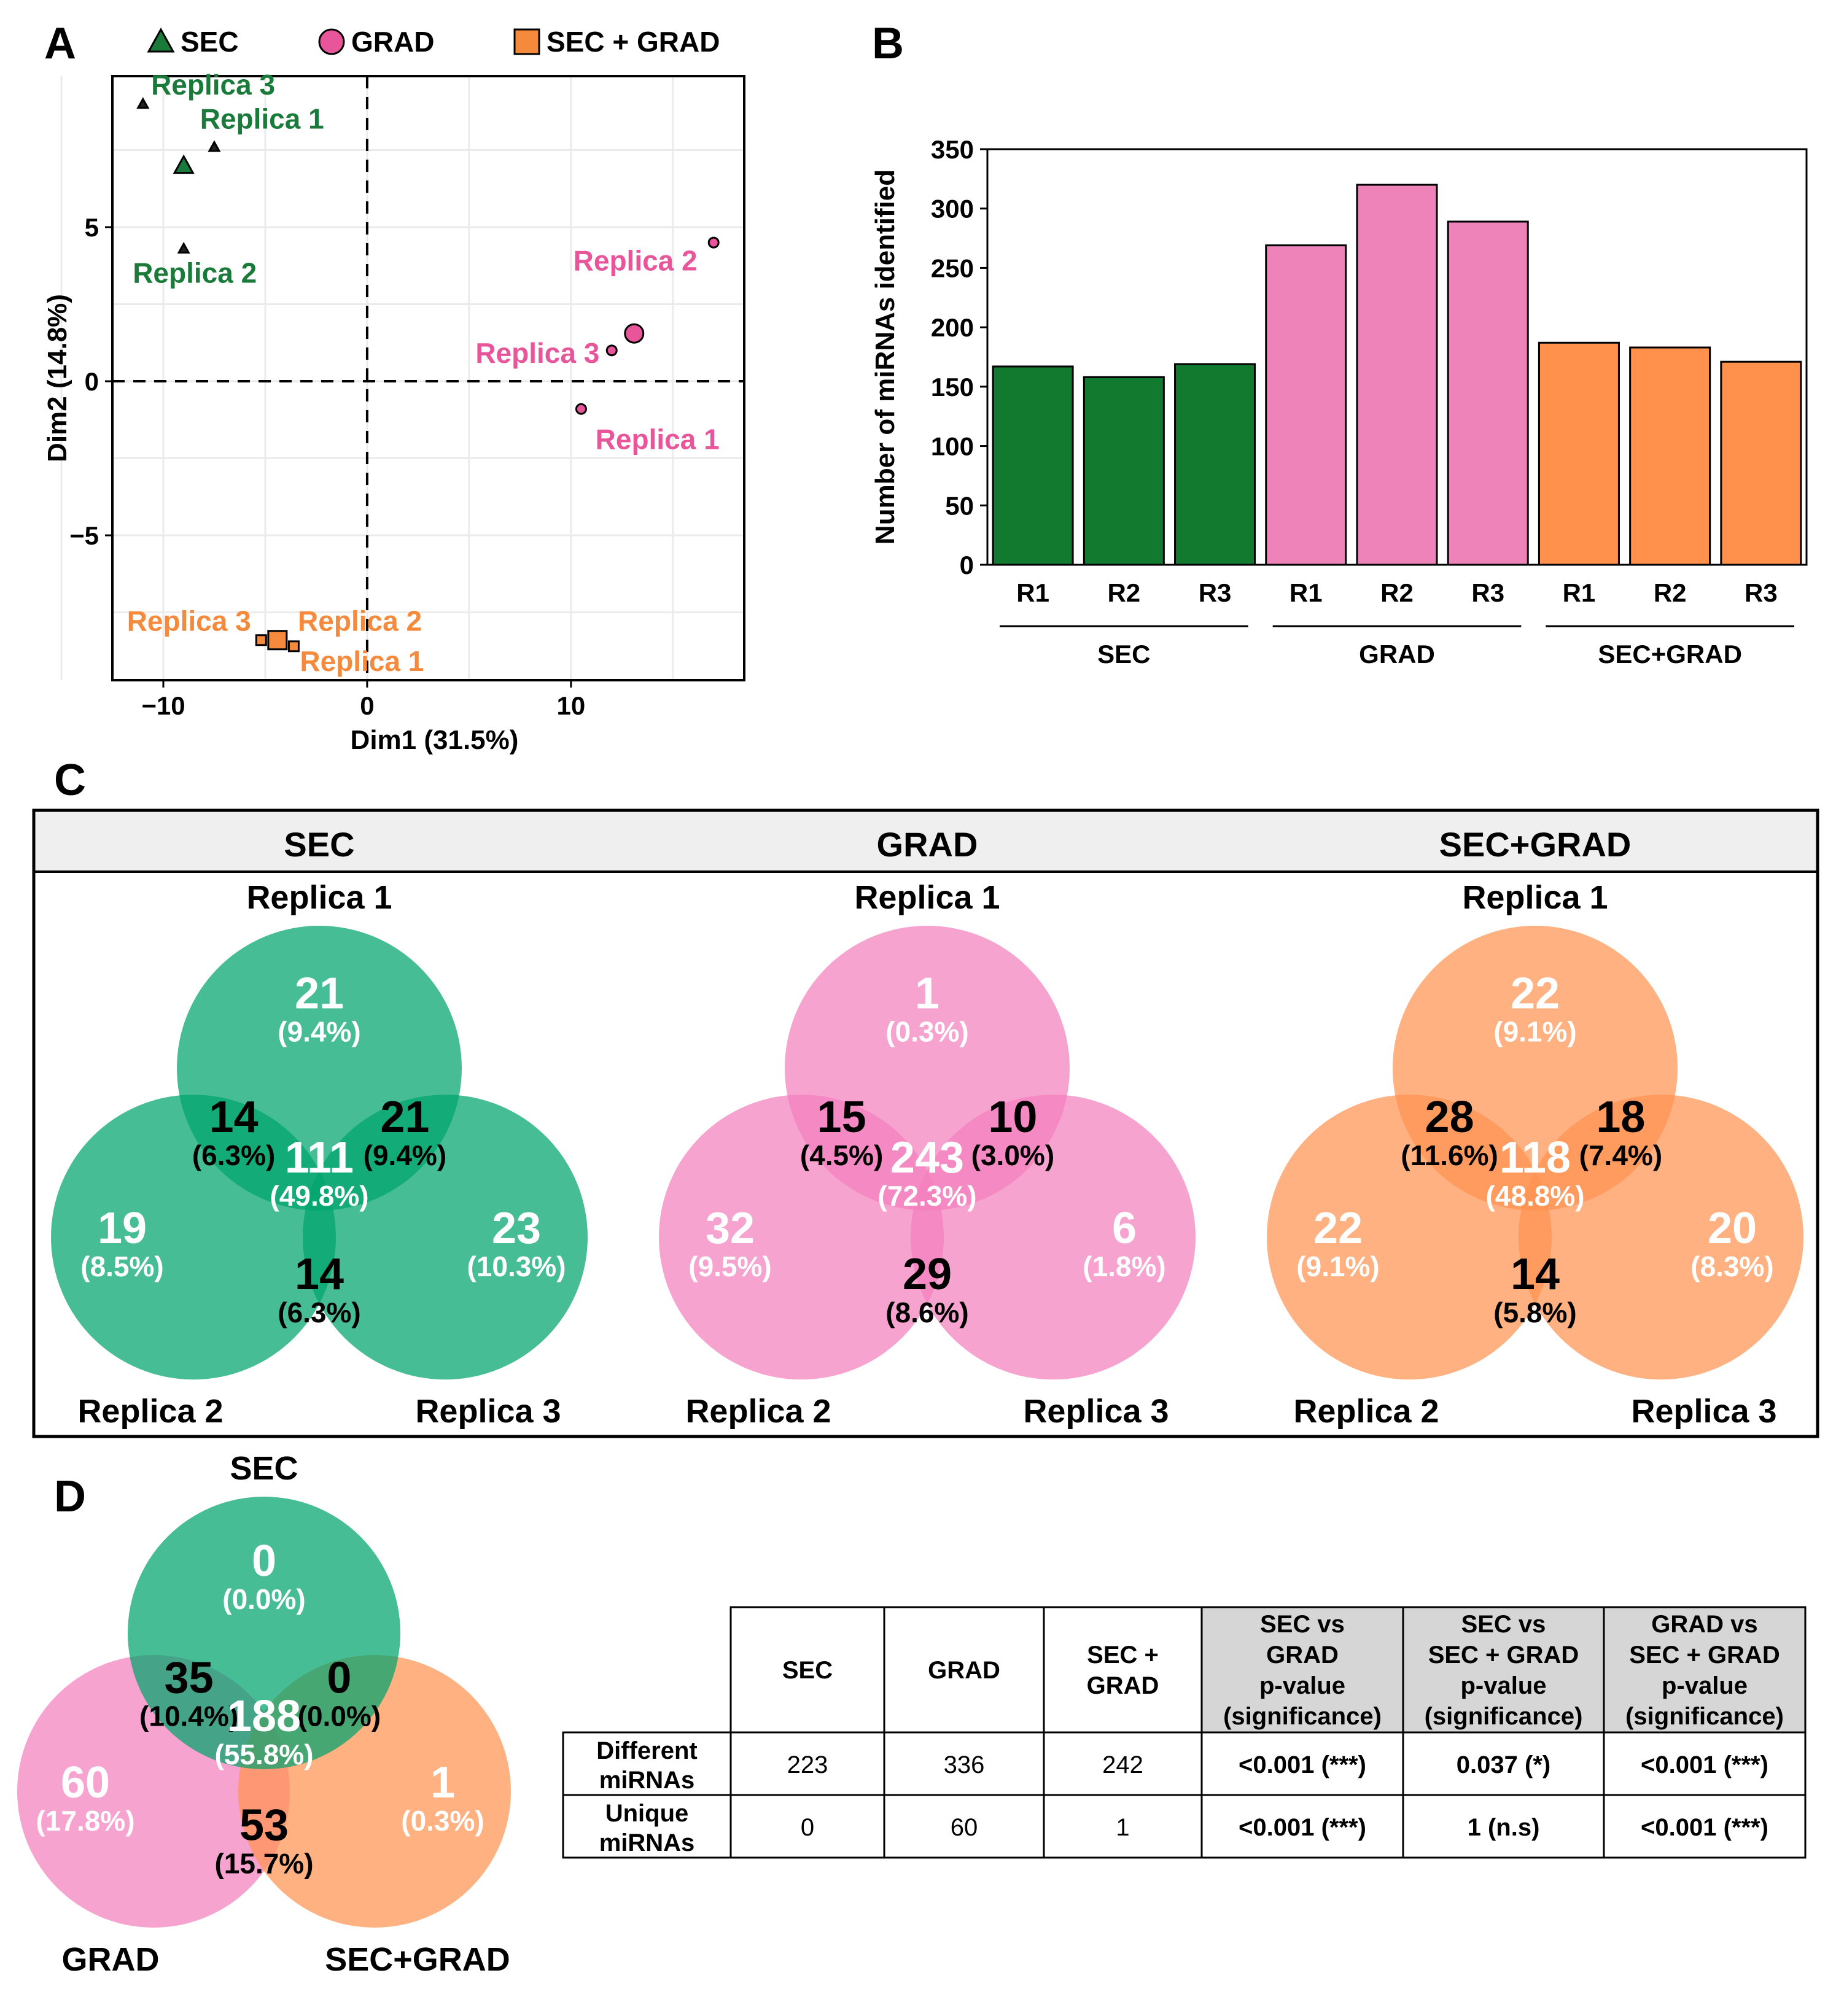 This screenshot has width=1836, height=2016. What do you see at coordinates (965, 1764) in the screenshot?
I see `table-cell: 336` at bounding box center [965, 1764].